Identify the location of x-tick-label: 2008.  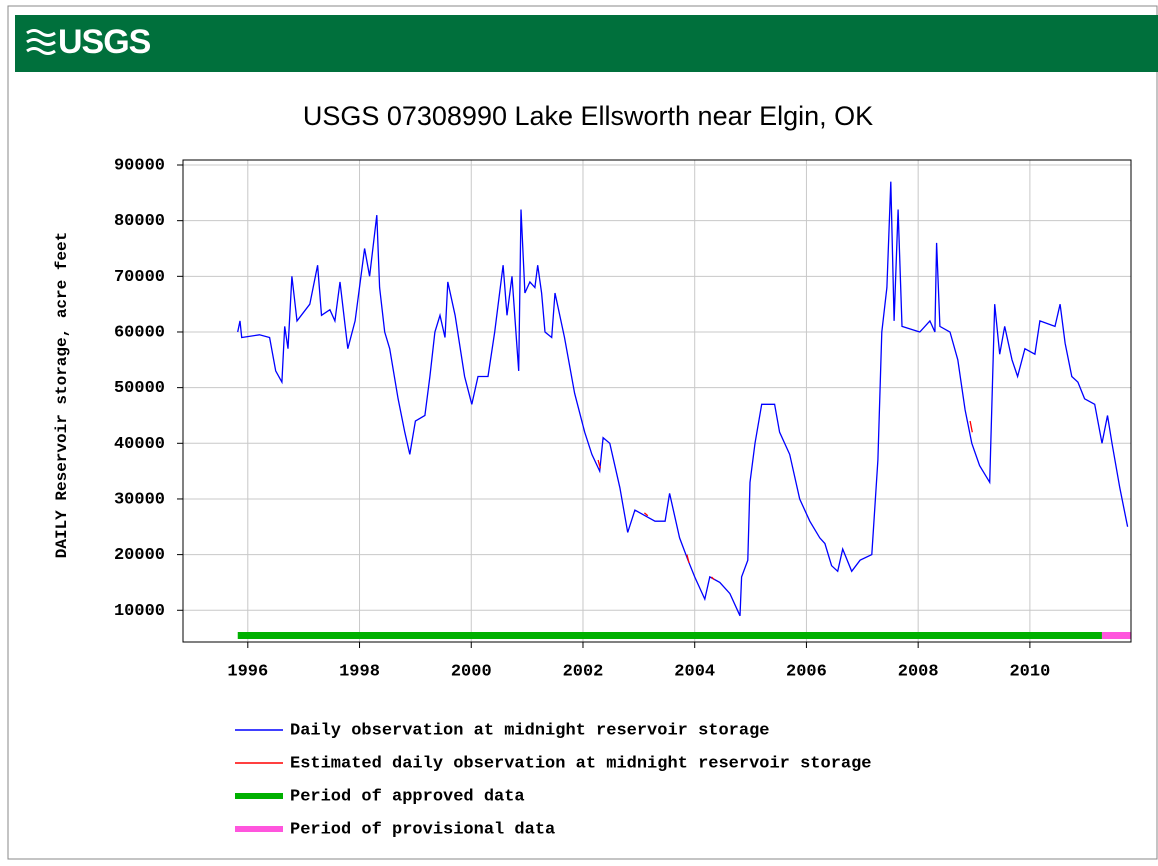
(918, 671).